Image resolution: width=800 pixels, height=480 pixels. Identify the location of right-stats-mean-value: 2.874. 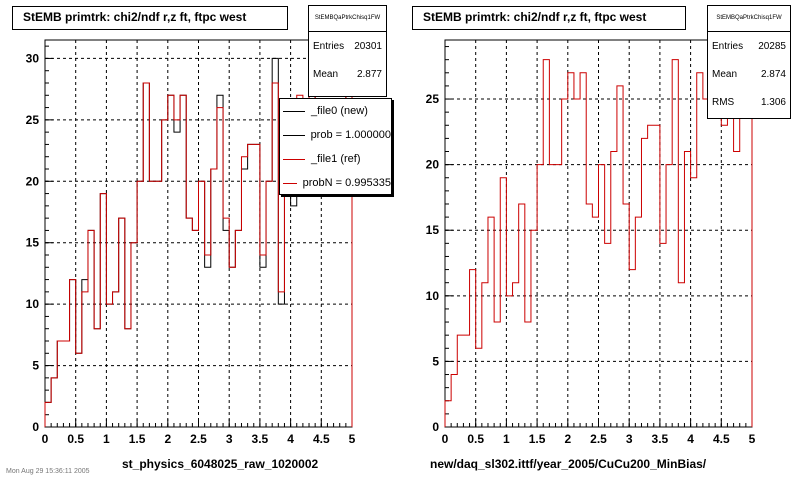
(773, 74).